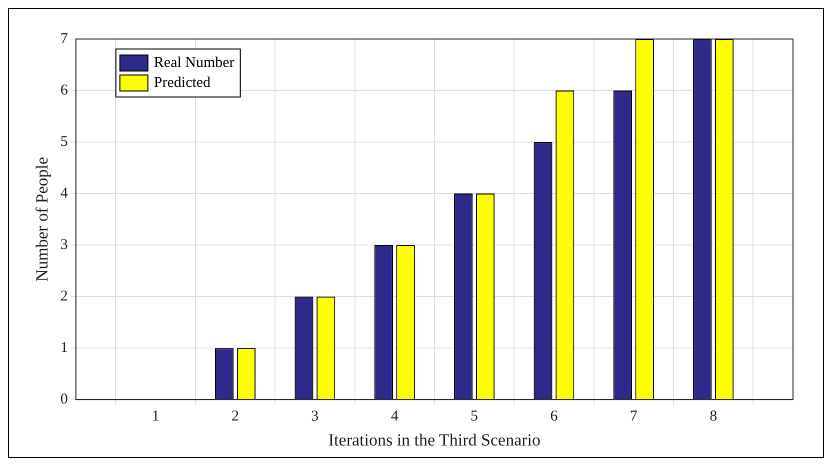 The image size is (832, 466). I want to click on y-tick-label: 4, so click(64, 193).